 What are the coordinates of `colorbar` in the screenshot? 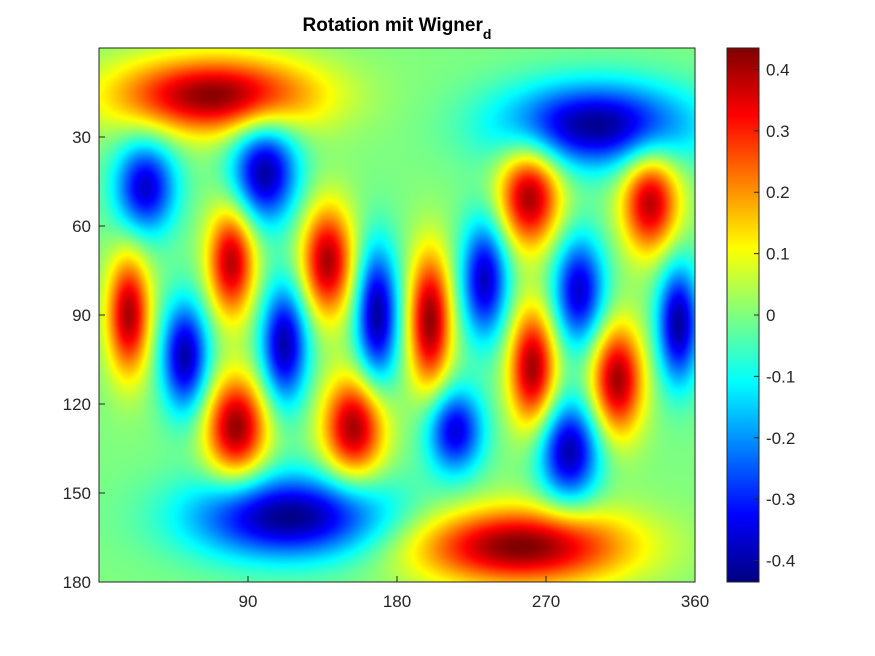 It's located at (743, 315).